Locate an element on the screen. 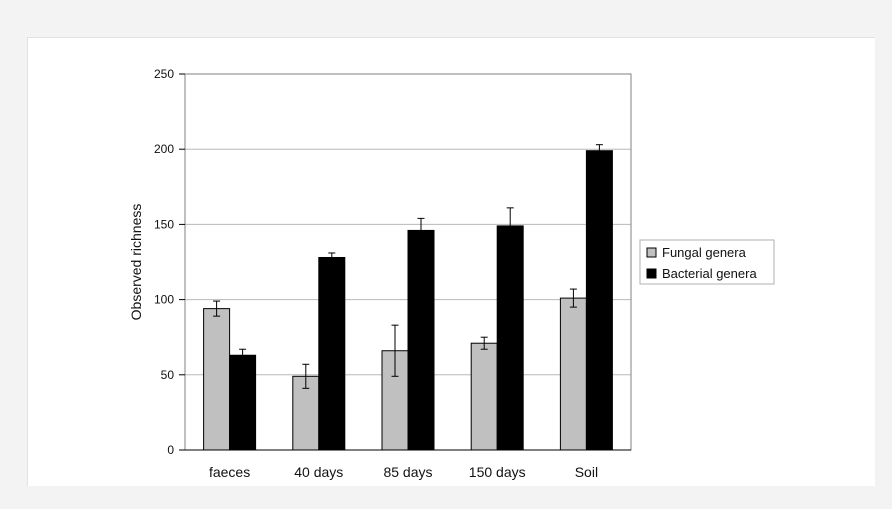 Image resolution: width=892 pixels, height=509 pixels. y-axis-label: Observed richness is located at coordinates (136, 262).